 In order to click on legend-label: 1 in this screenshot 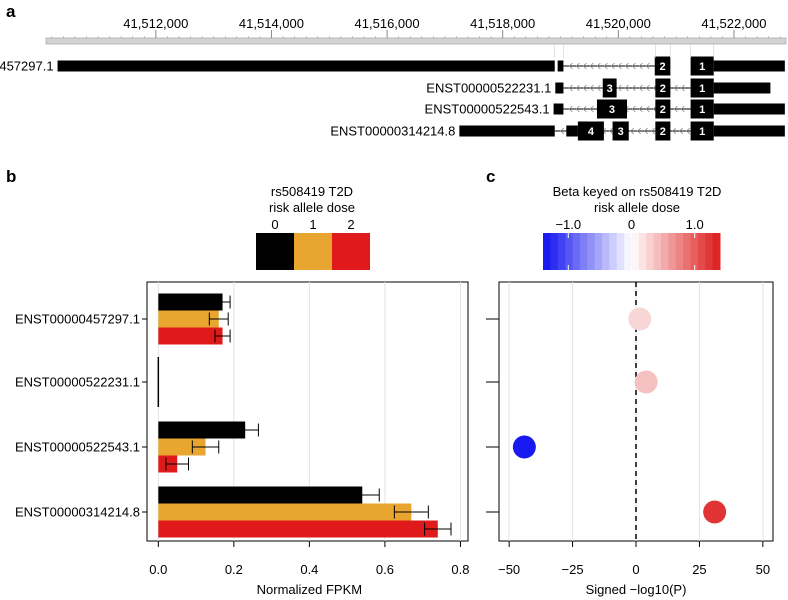, I will do `click(312, 224)`.